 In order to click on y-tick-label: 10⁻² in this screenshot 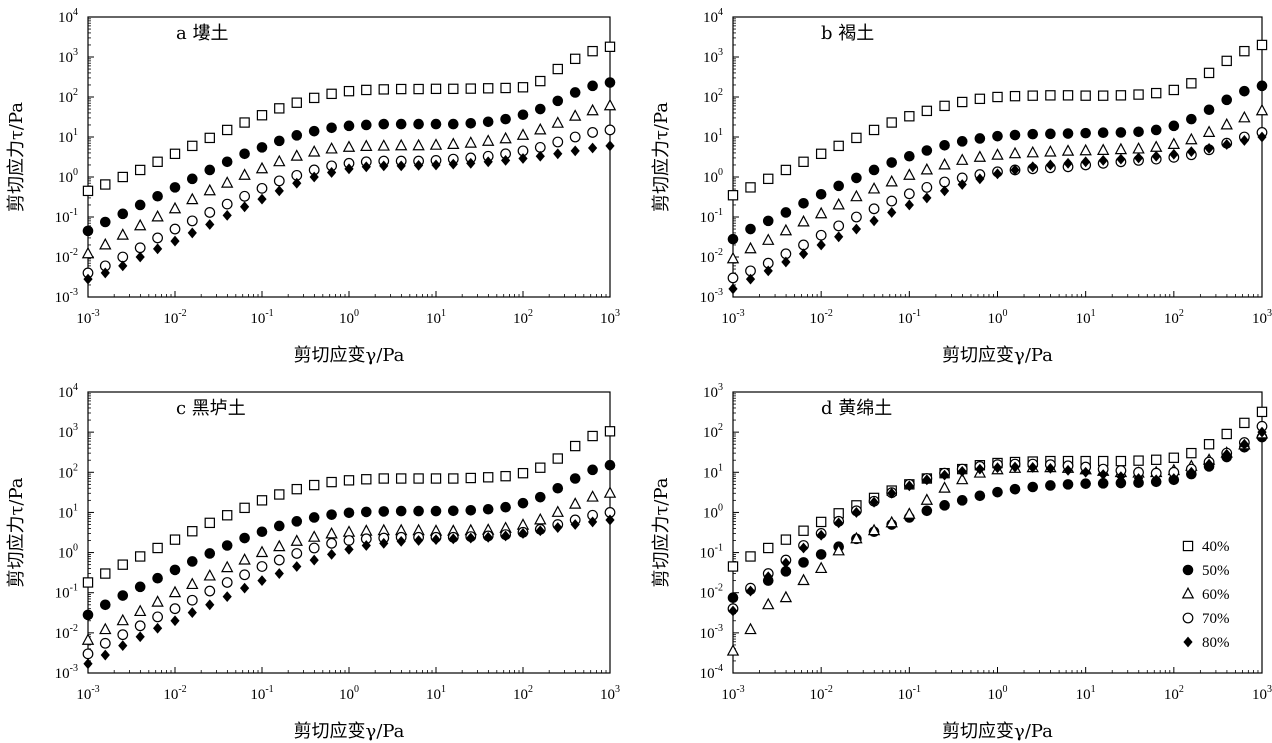, I will do `click(711, 256)`.